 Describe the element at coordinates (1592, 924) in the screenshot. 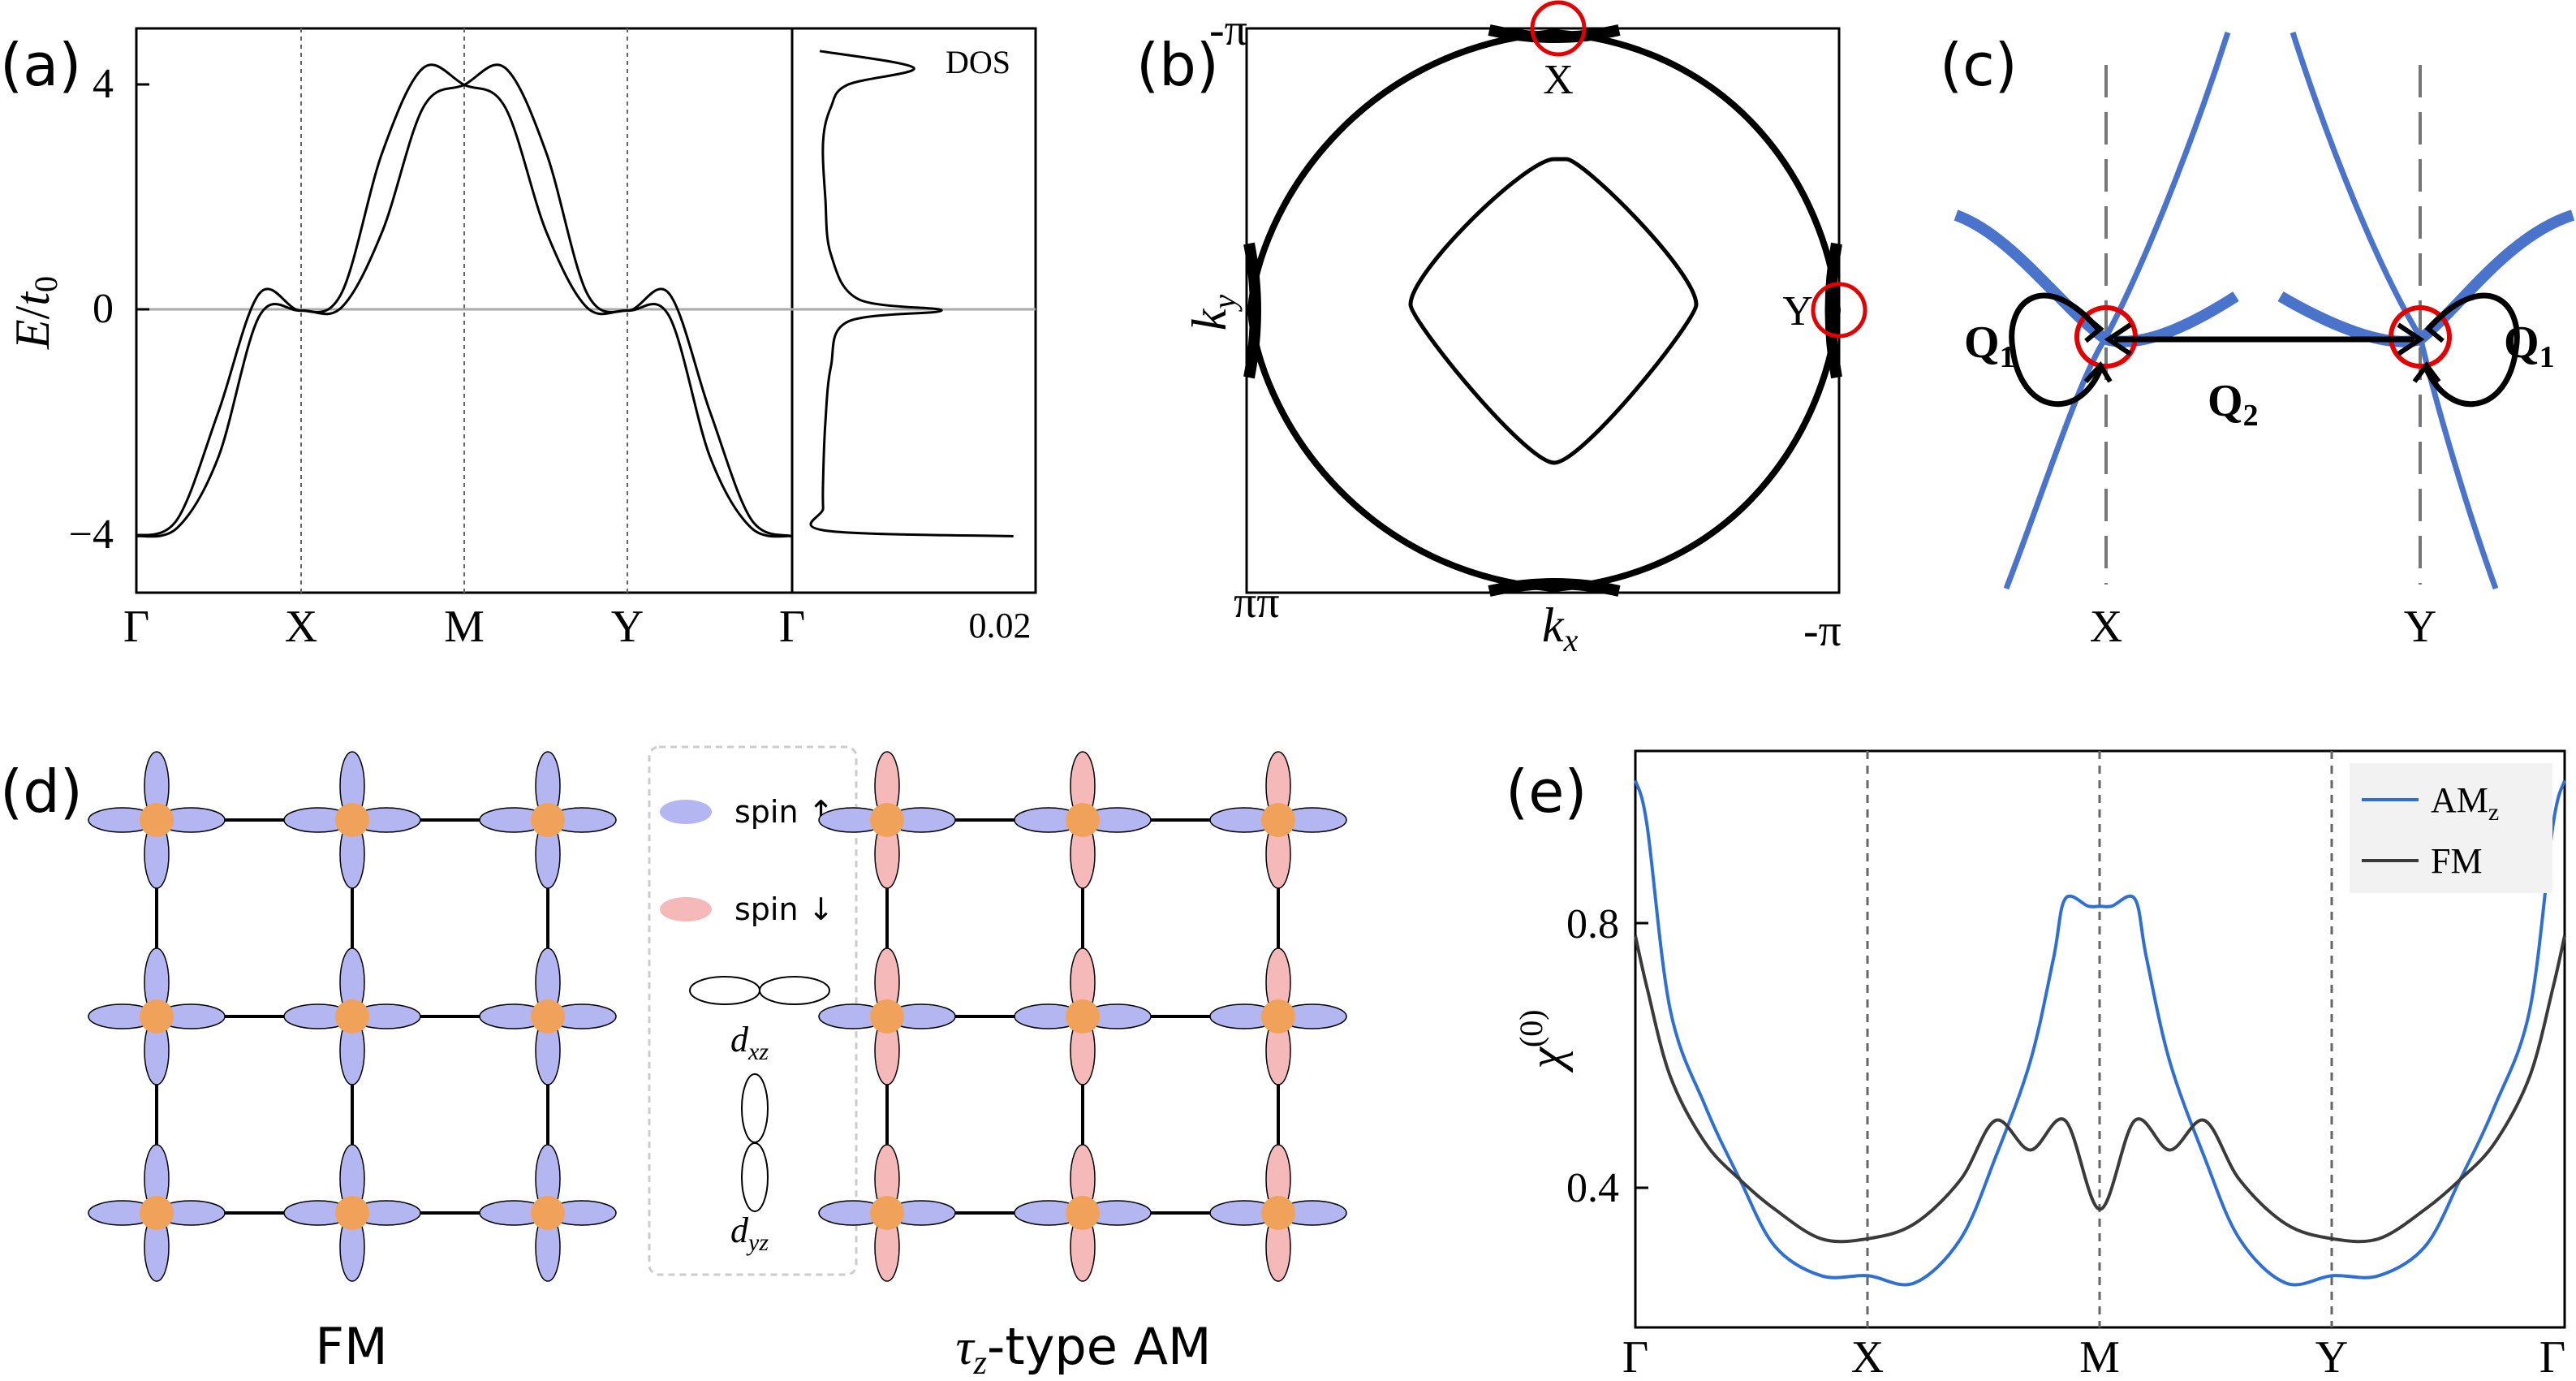

I see `chi-tick-08: 0.8` at that location.